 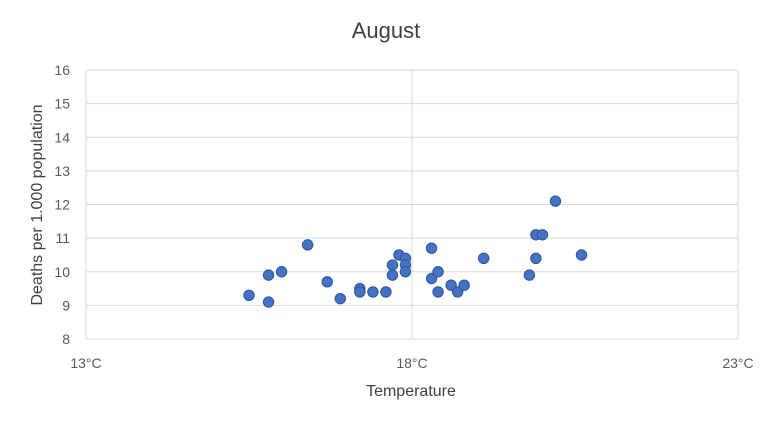 What do you see at coordinates (737, 363) in the screenshot?
I see `x-tick-label: 23°C` at bounding box center [737, 363].